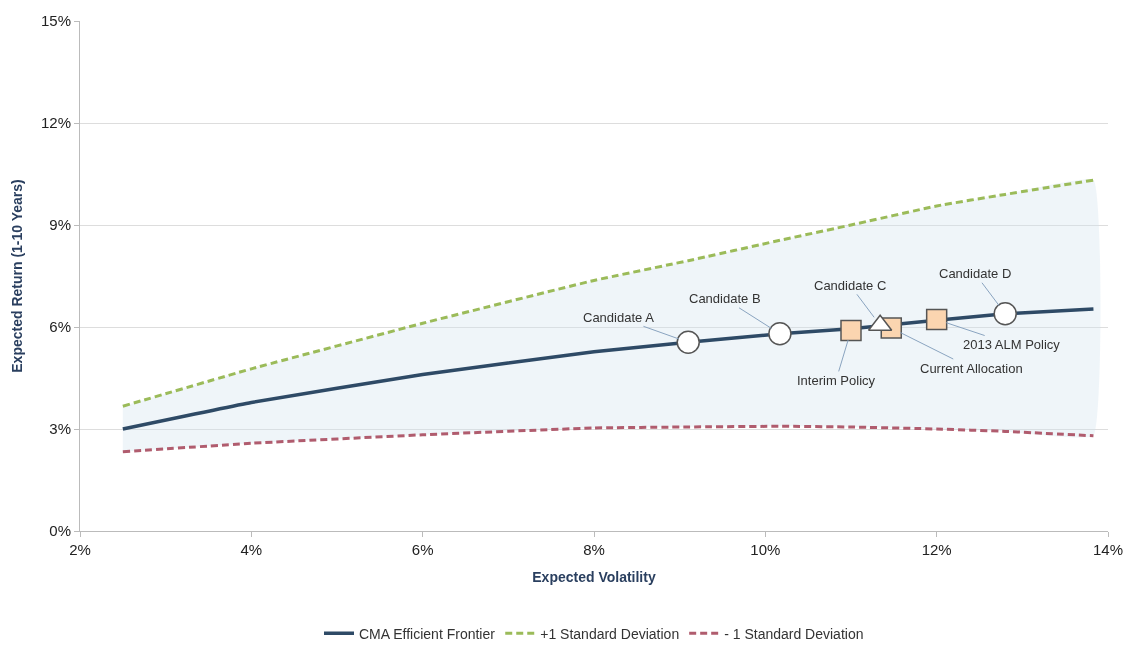  Describe the element at coordinates (422, 549) in the screenshot. I see `x-tick-label: 6%` at that location.